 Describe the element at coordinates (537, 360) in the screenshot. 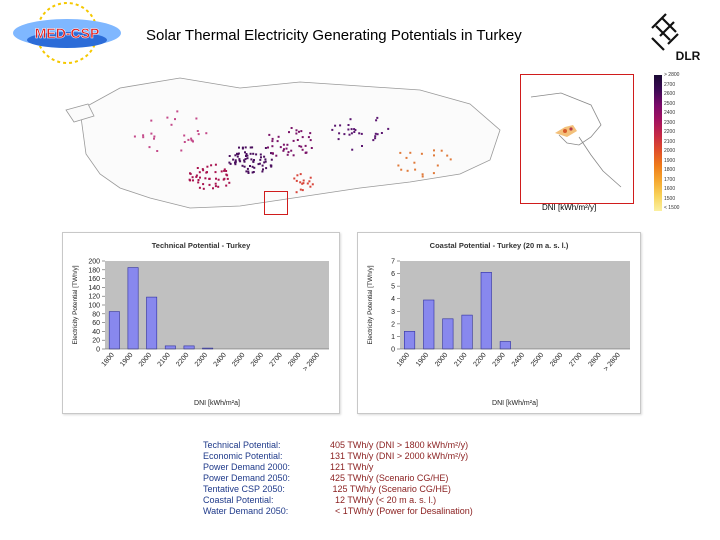

I see `x-tick-label: 2500` at that location.